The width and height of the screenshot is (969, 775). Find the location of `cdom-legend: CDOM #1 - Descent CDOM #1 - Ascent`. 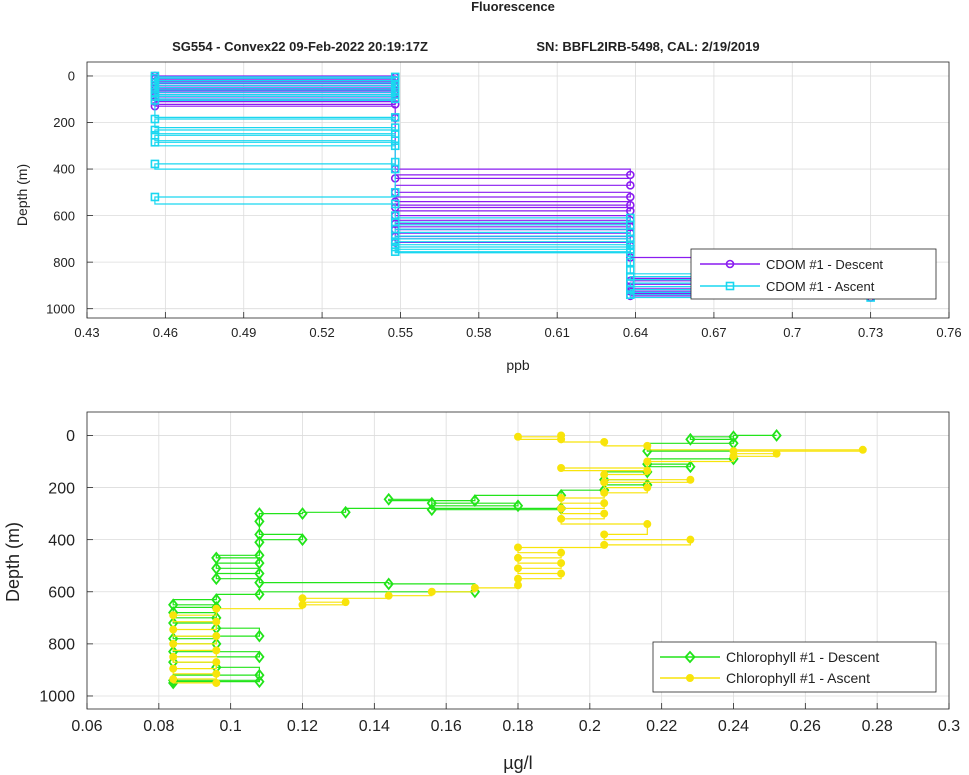

cdom-legend: CDOM #1 - Descent CDOM #1 - Ascent is located at coordinates (813, 274).